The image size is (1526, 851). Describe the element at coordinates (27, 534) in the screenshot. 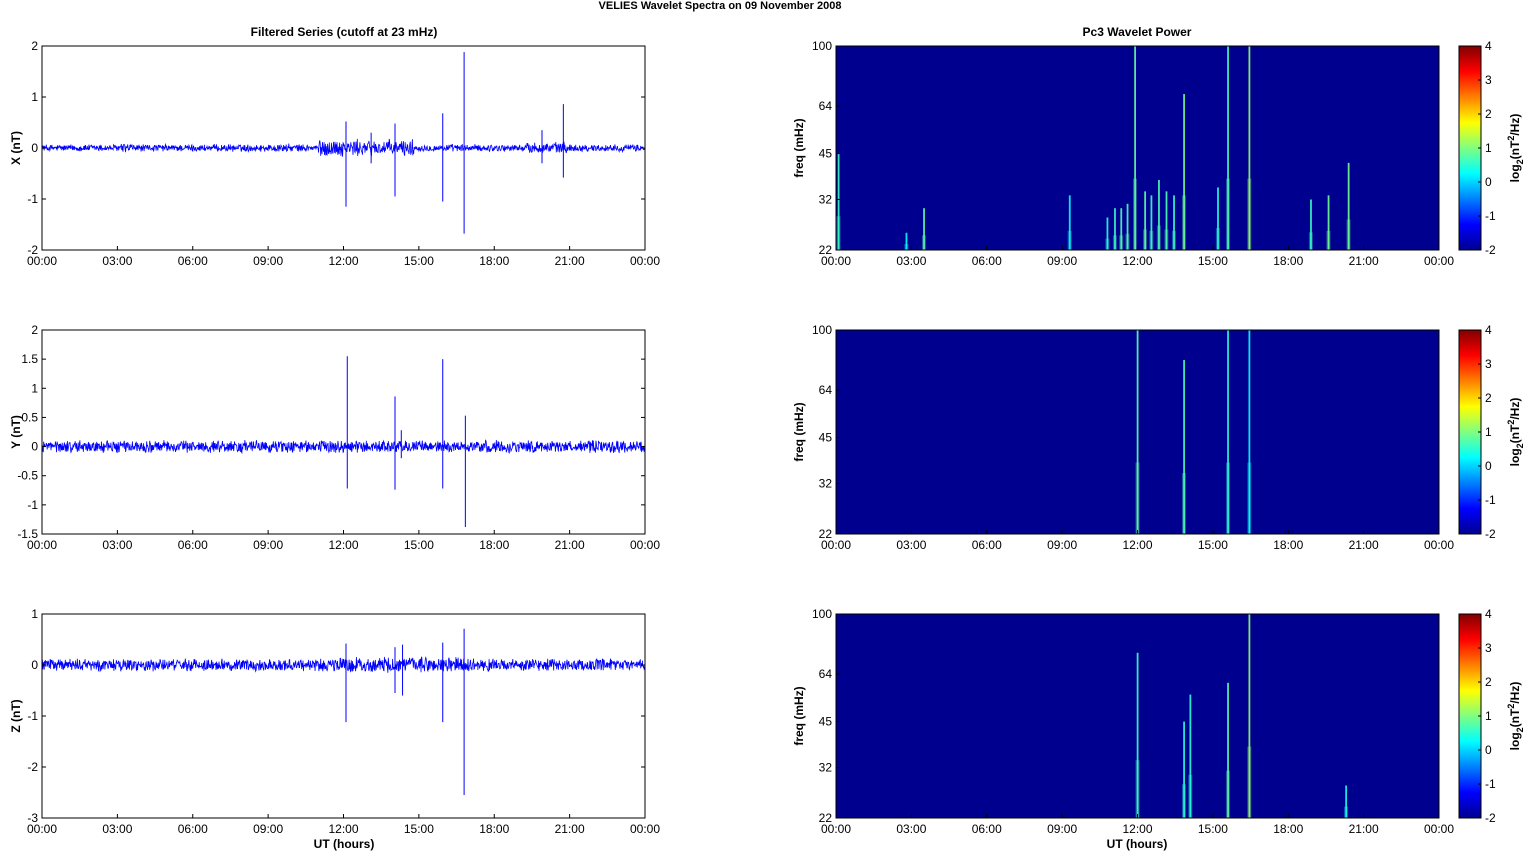

I see `ytick-label: -1.5` at that location.